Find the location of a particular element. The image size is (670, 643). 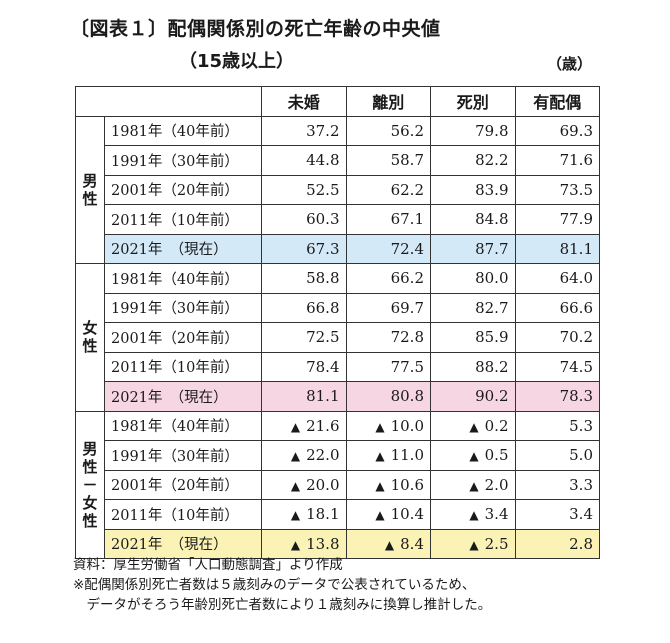

cell-value: 78.3 is located at coordinates (576, 396).